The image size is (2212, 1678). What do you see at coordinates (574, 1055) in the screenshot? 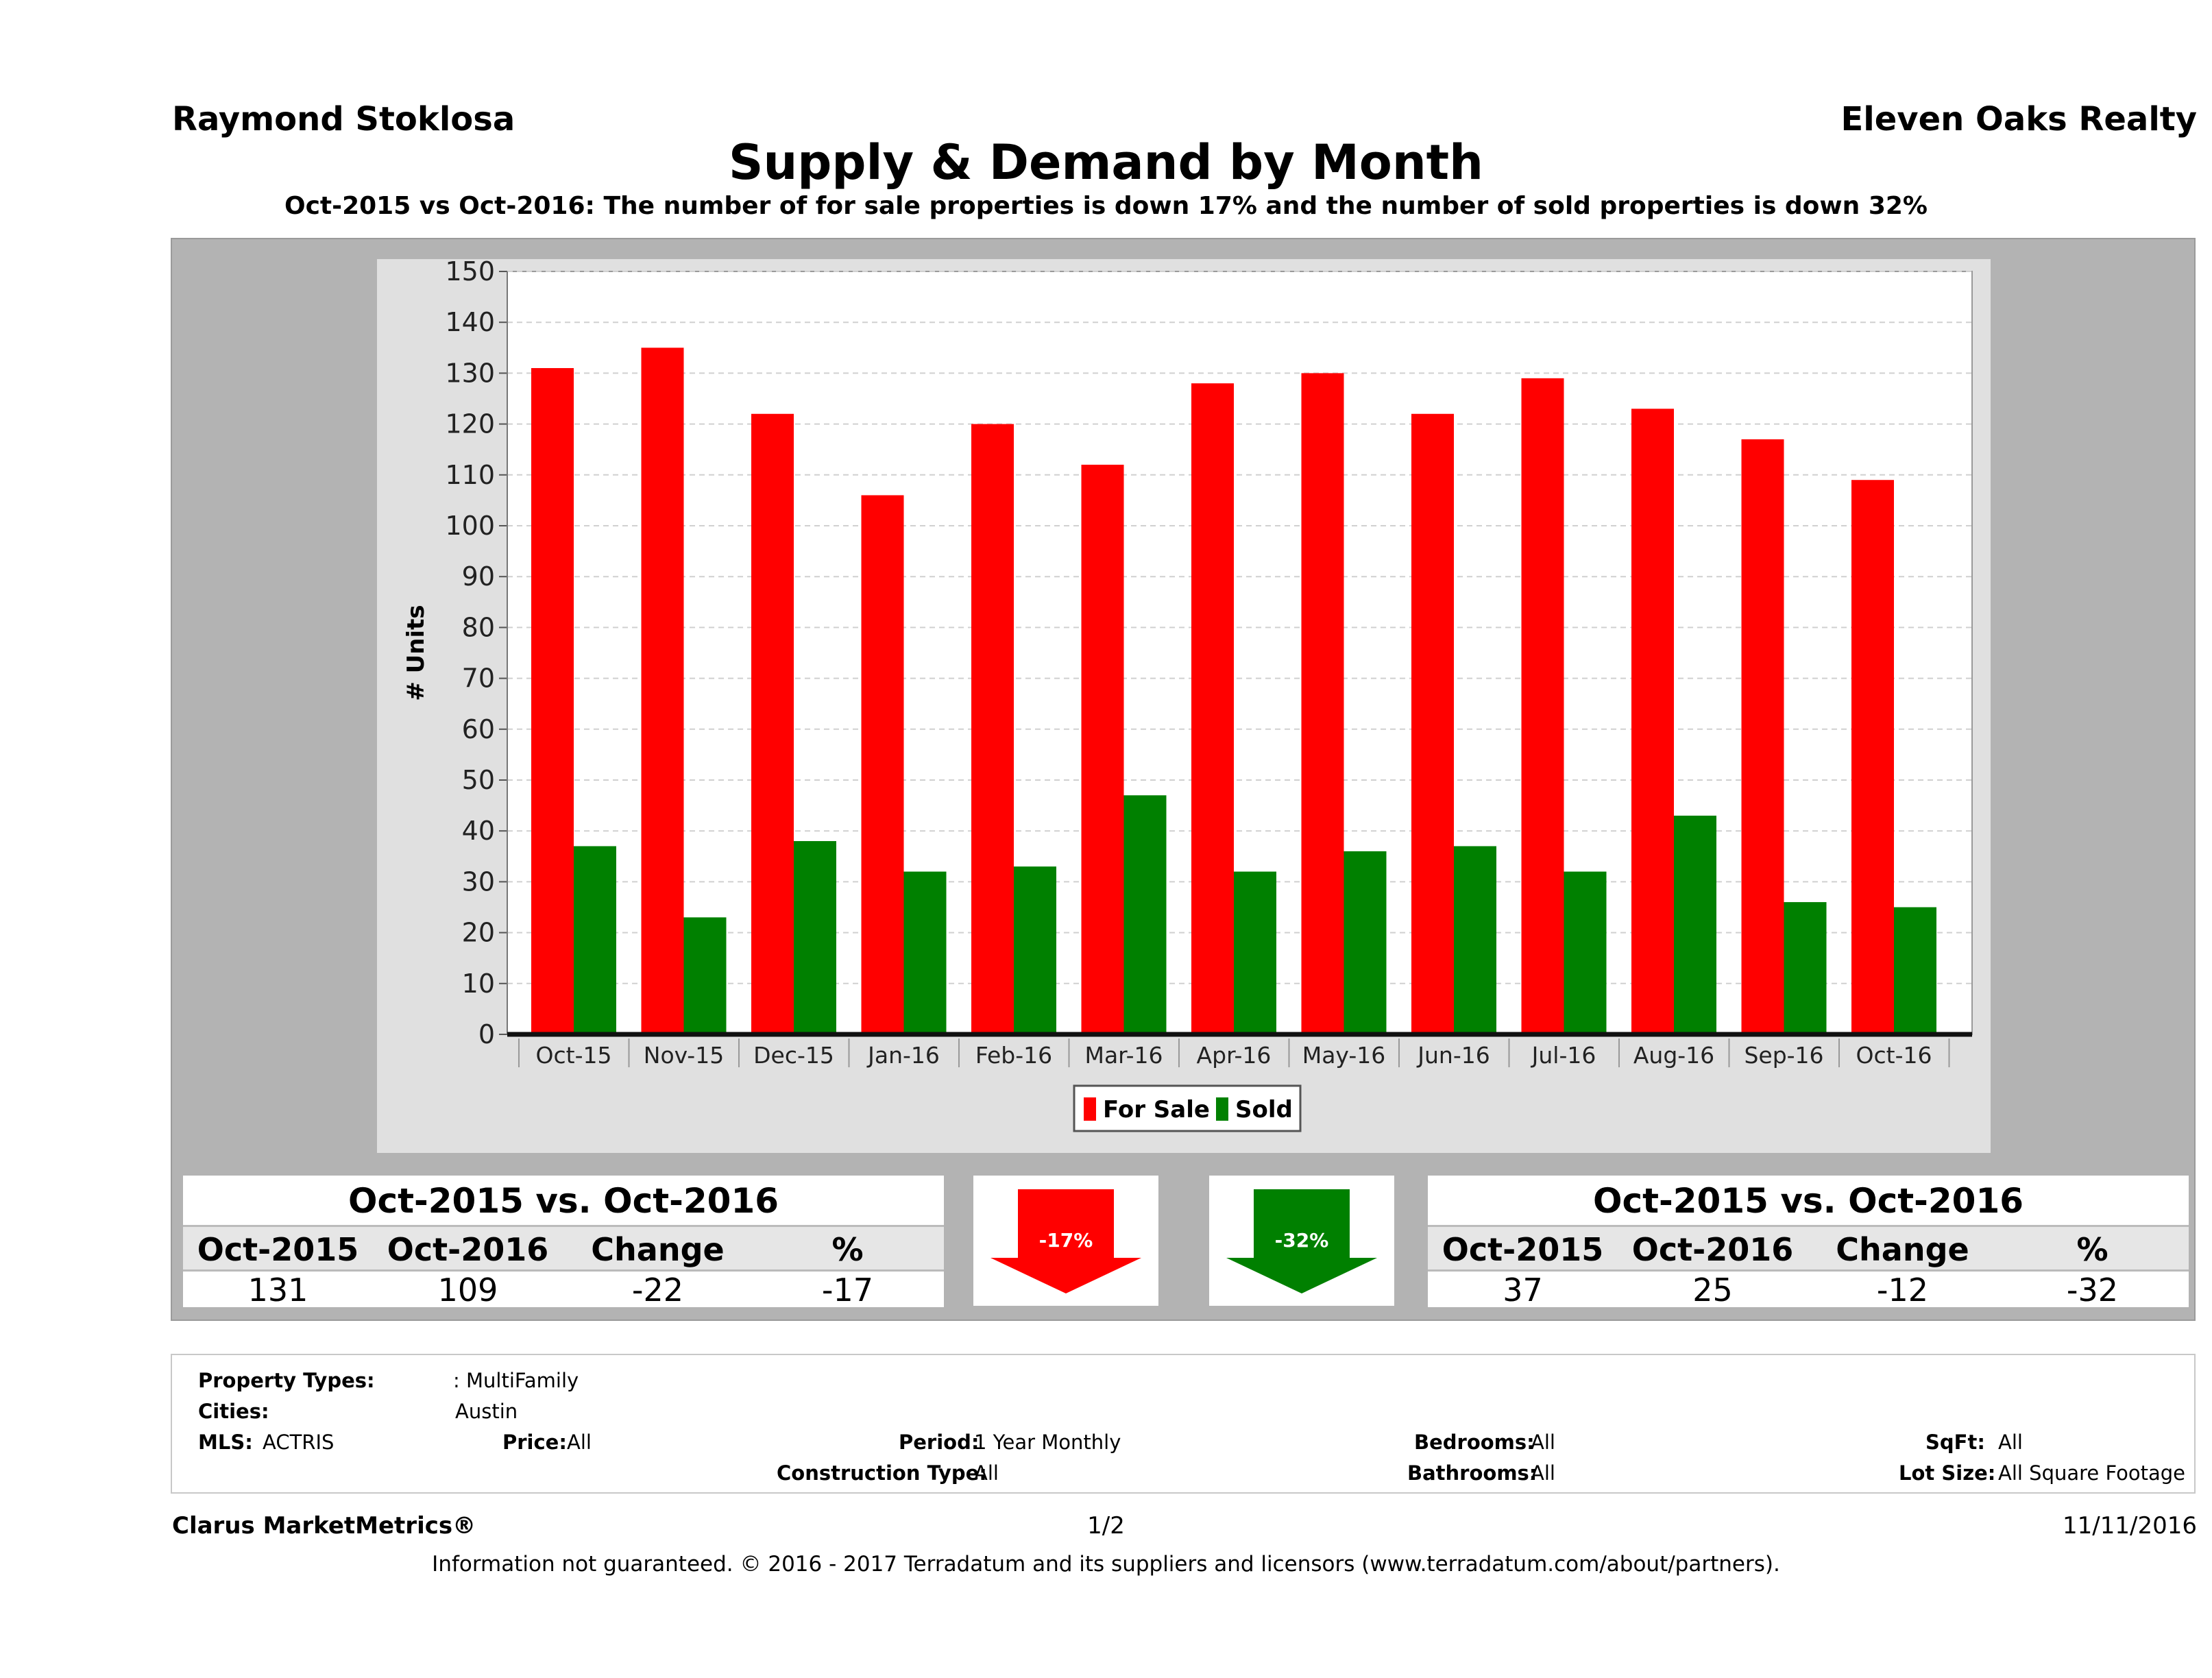
I see `x-tick-label: Oct-15` at bounding box center [574, 1055].